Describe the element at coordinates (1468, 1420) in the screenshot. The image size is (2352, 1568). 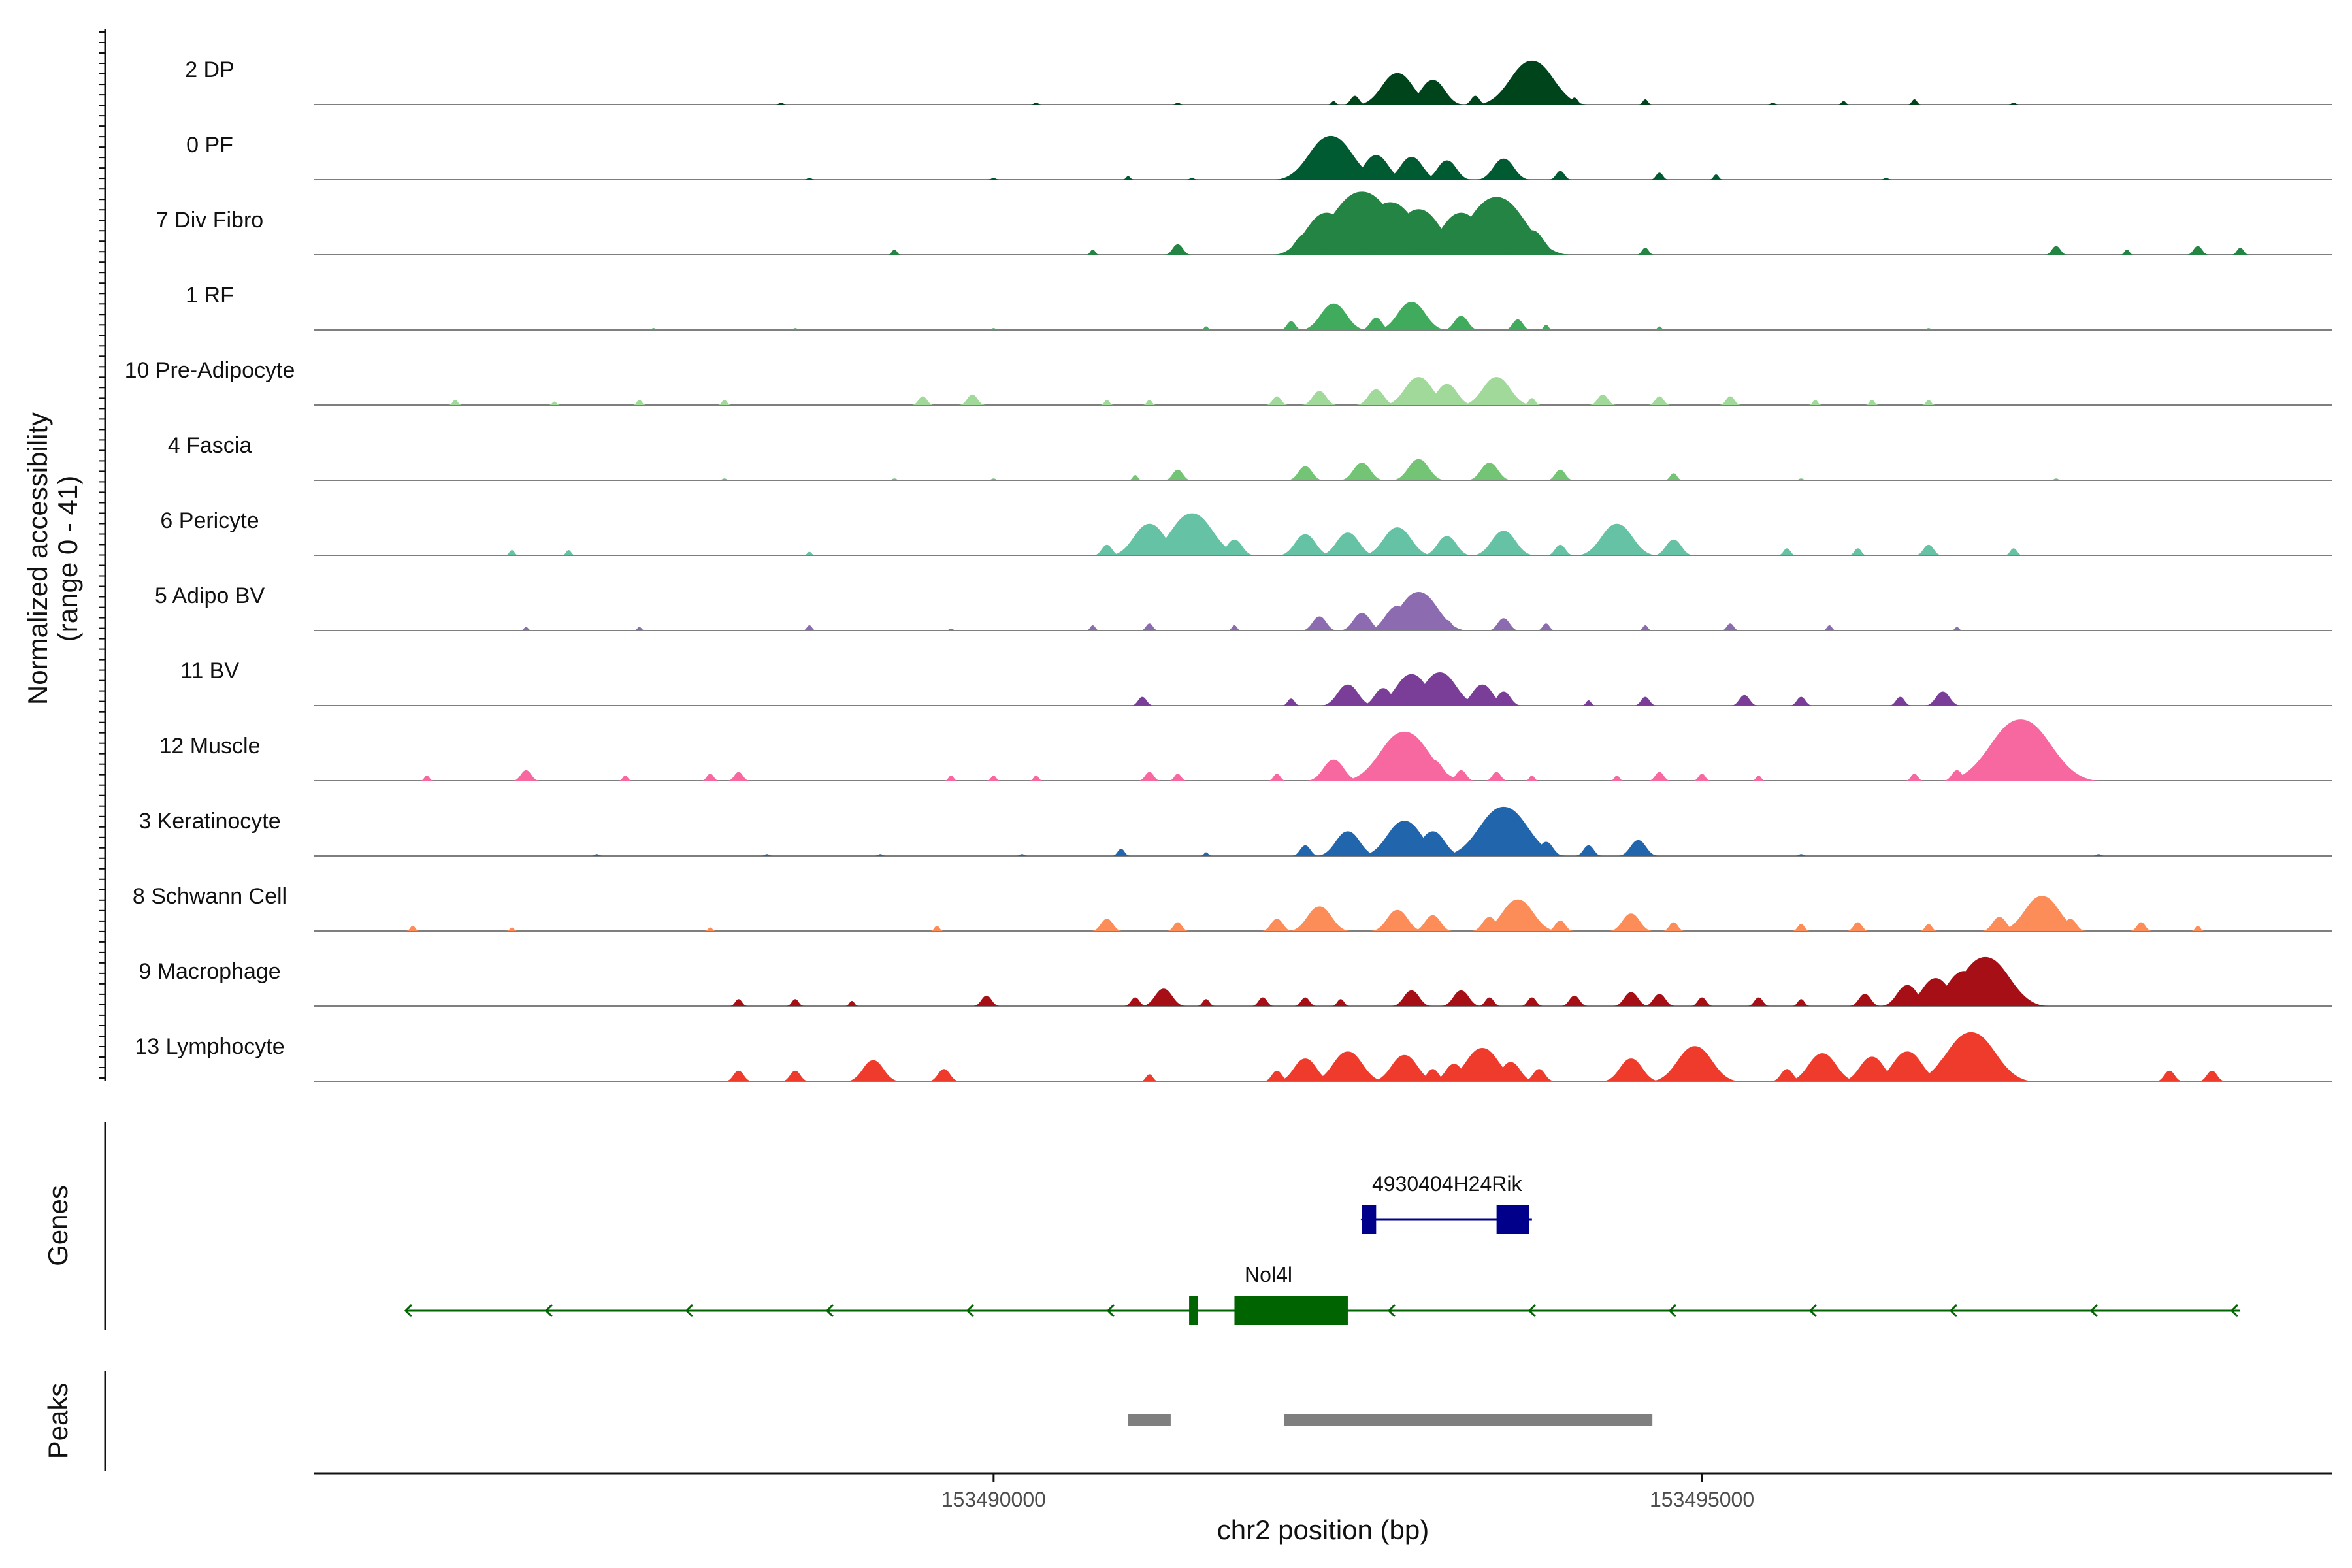
I see `peak-region` at that location.